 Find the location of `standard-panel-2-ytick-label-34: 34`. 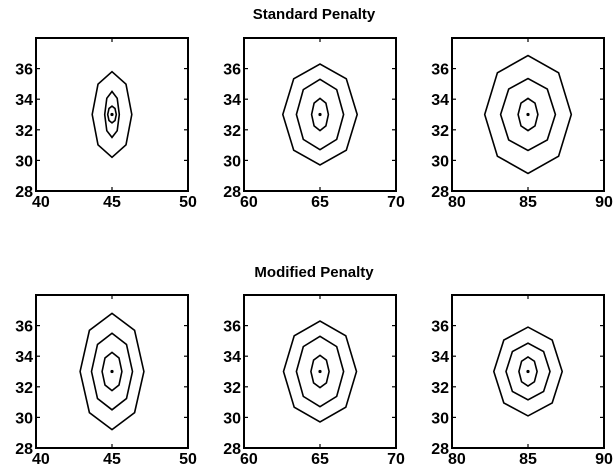

standard-panel-2-ytick-label-34: 34 is located at coordinates (232, 100).